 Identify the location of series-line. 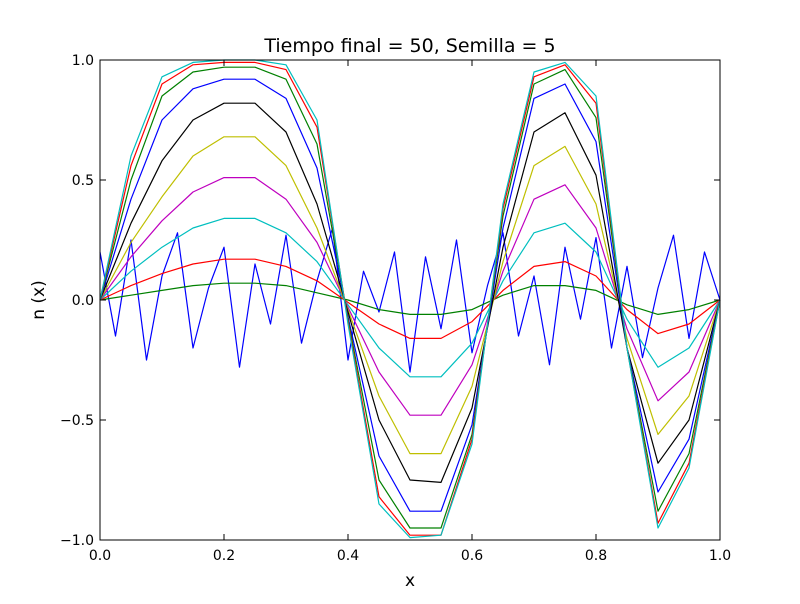
(410, 298).